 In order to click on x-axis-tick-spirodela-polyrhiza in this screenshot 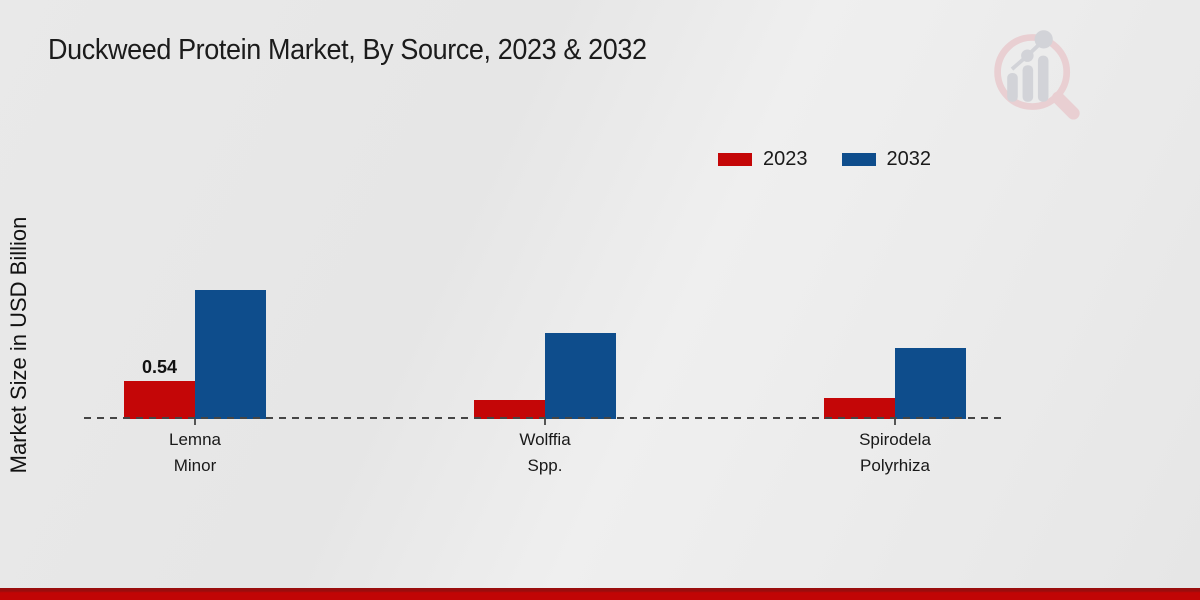, I will do `click(895, 422)`.